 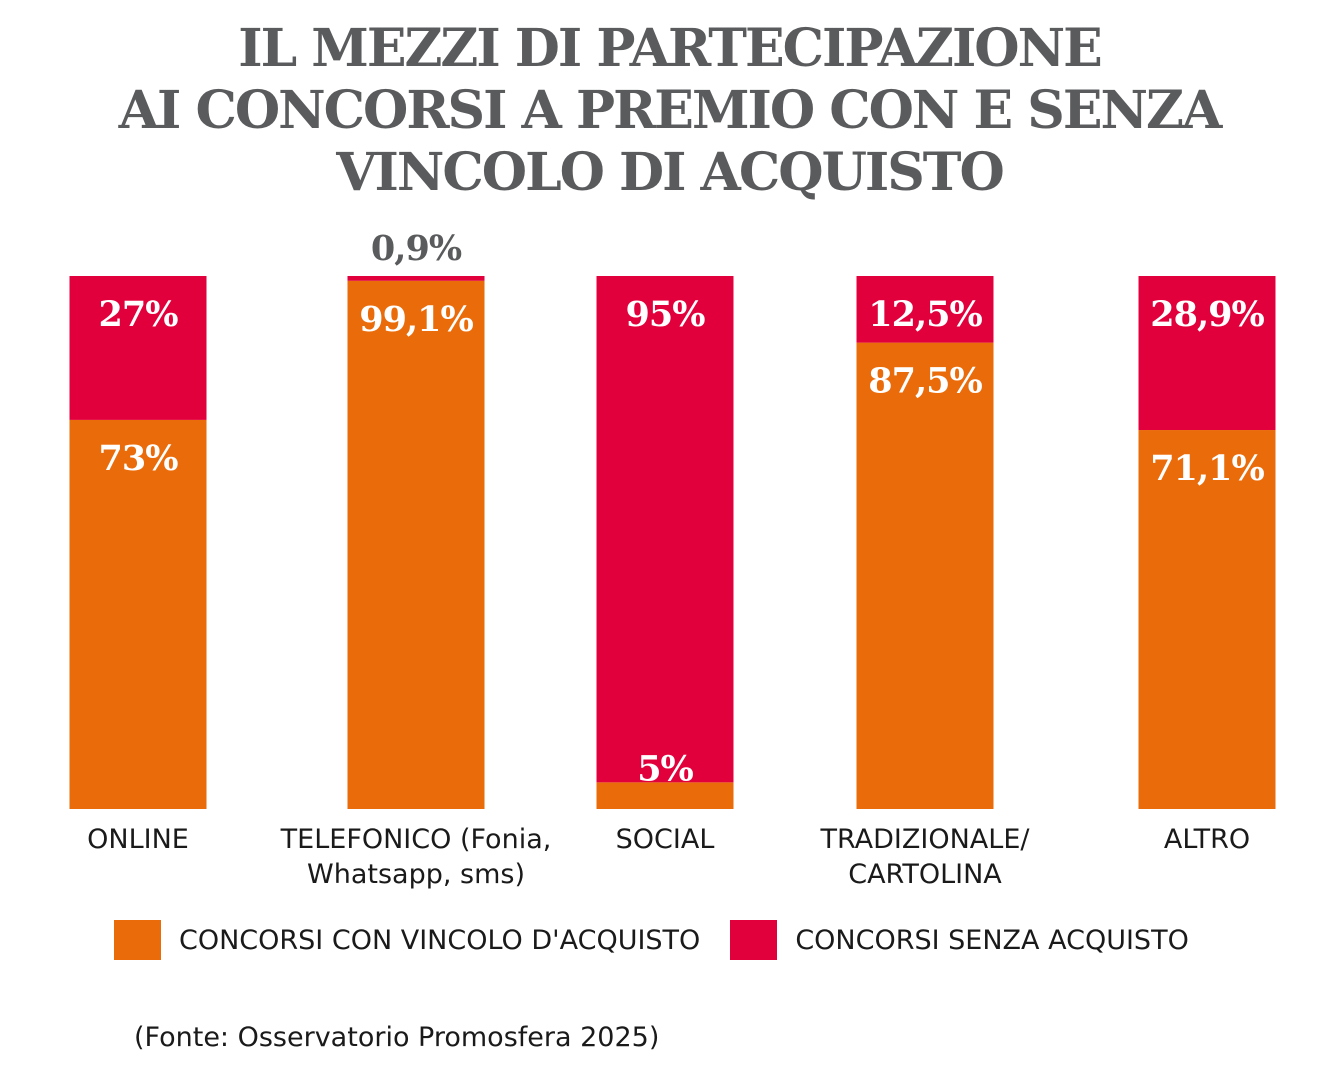 I want to click on bar-online-senza-acquisto, so click(x=138, y=348).